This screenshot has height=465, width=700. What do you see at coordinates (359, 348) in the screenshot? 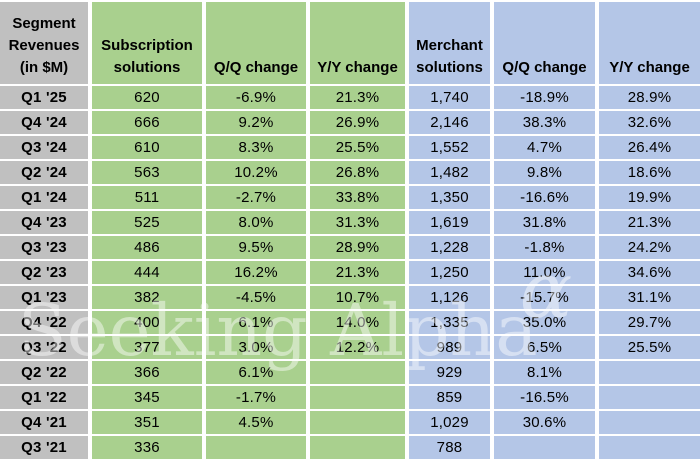
I see `subscription-yy-change-cell: 12.2%` at bounding box center [359, 348].